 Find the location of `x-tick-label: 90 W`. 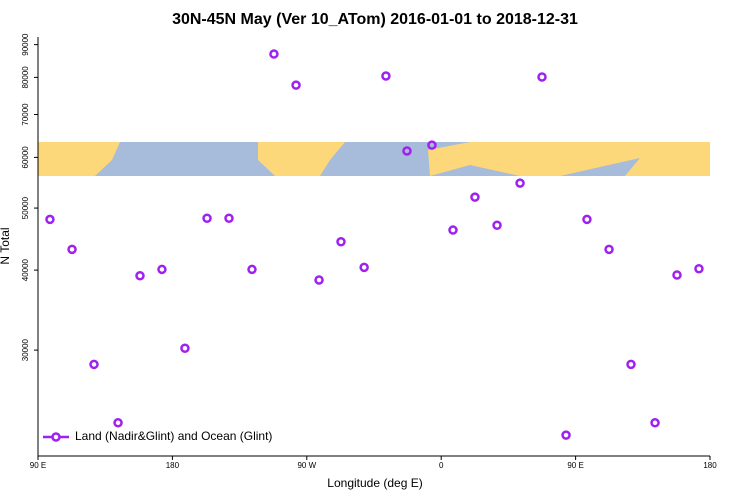

x-tick-label: 90 W is located at coordinates (306, 465).